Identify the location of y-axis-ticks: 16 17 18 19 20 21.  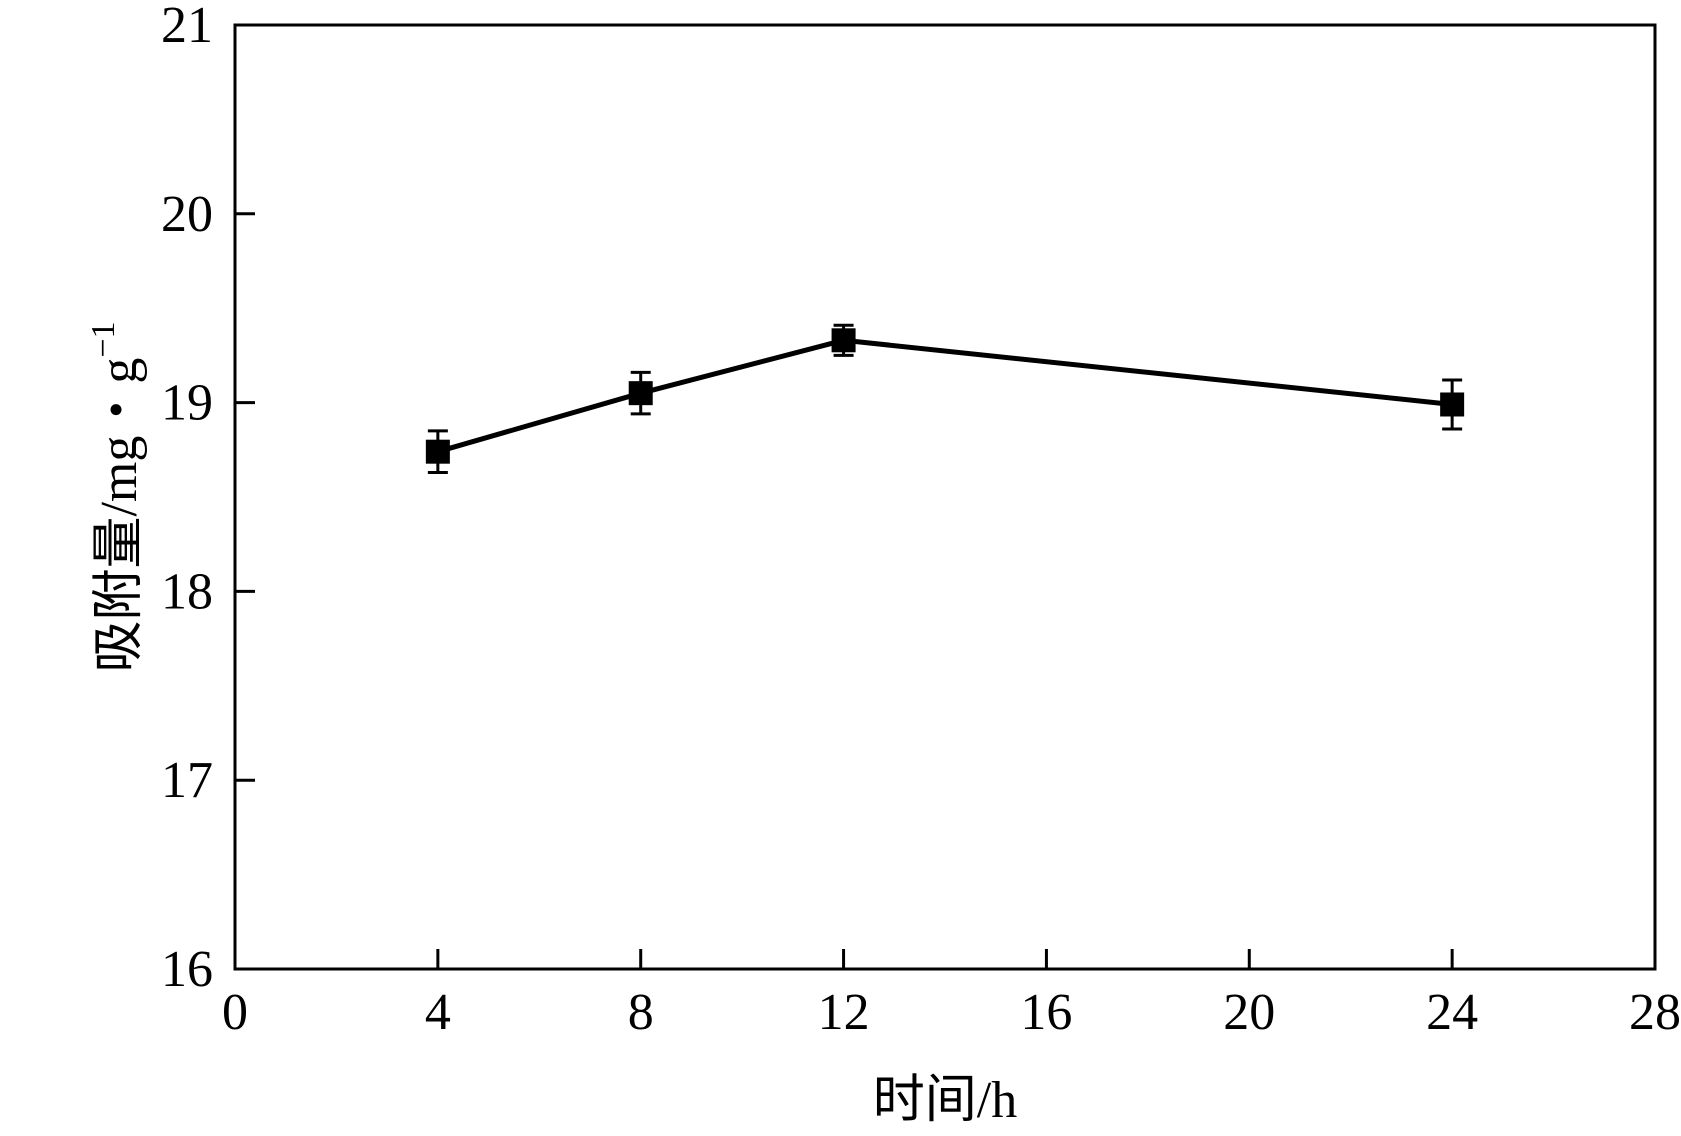
(208, 499).